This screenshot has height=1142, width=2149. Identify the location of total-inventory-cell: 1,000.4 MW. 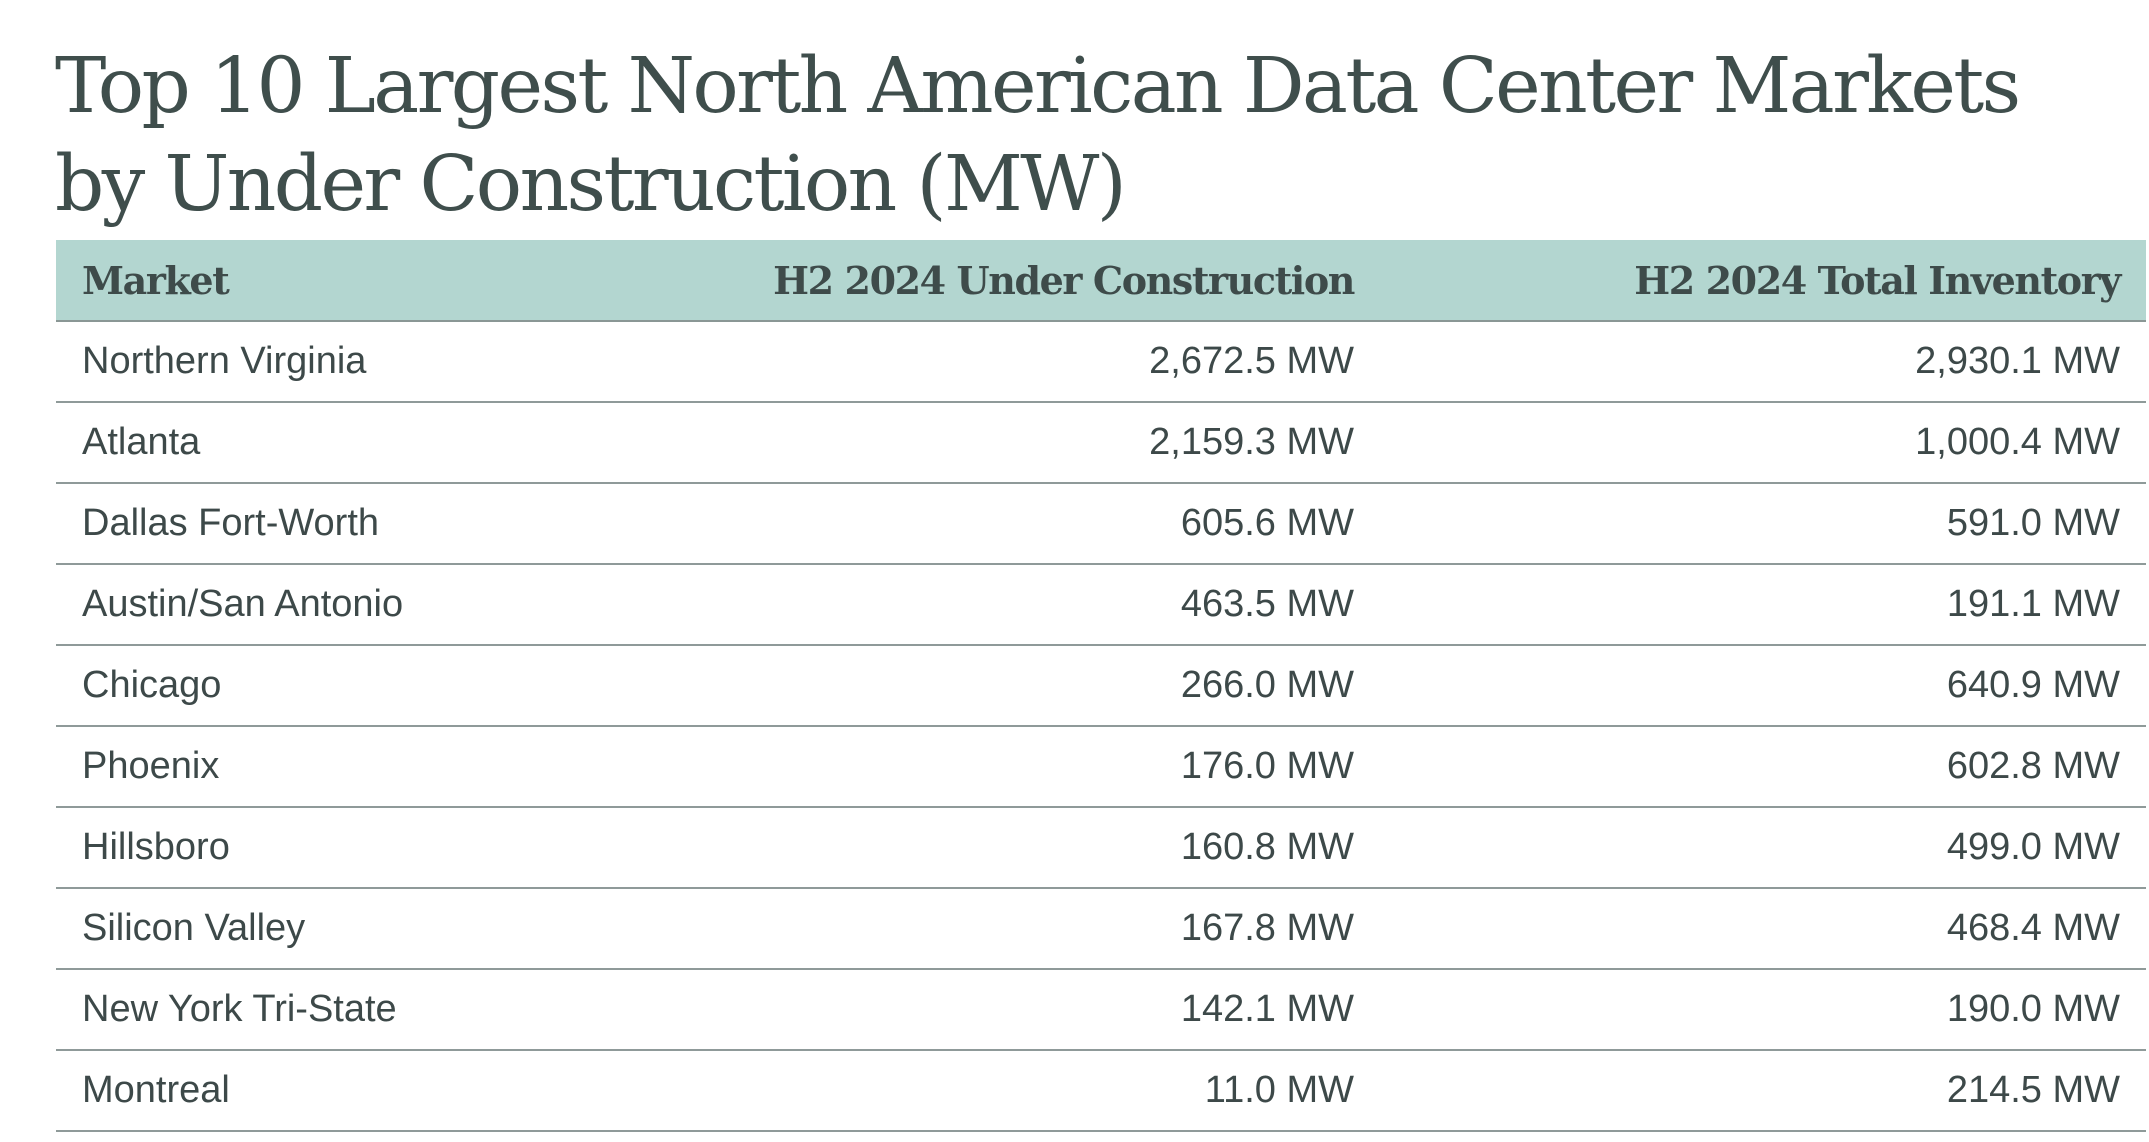
(1763, 443).